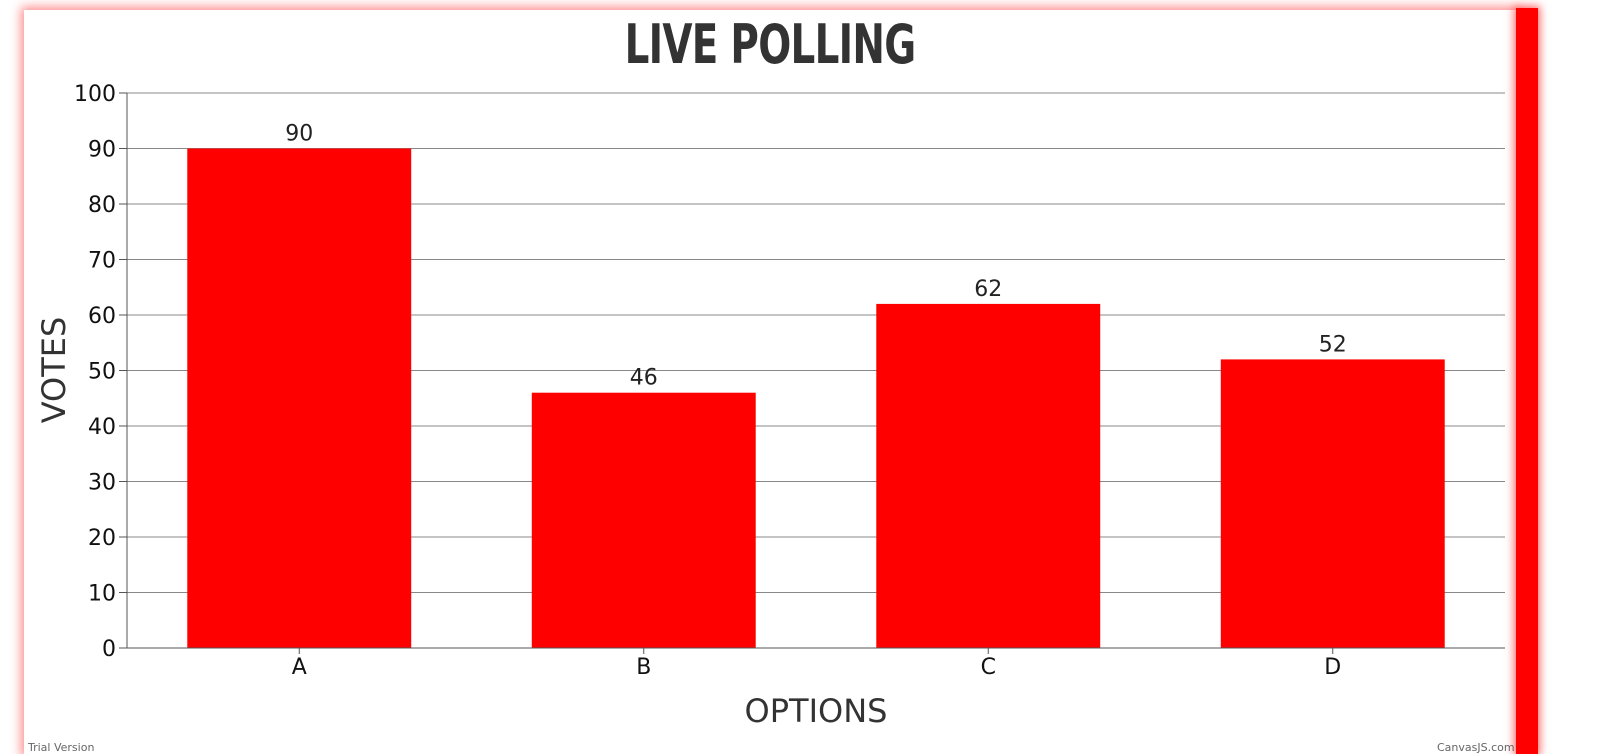 Image resolution: width=1615 pixels, height=754 pixels. What do you see at coordinates (102, 483) in the screenshot?
I see `y-tick-label: 30` at bounding box center [102, 483].